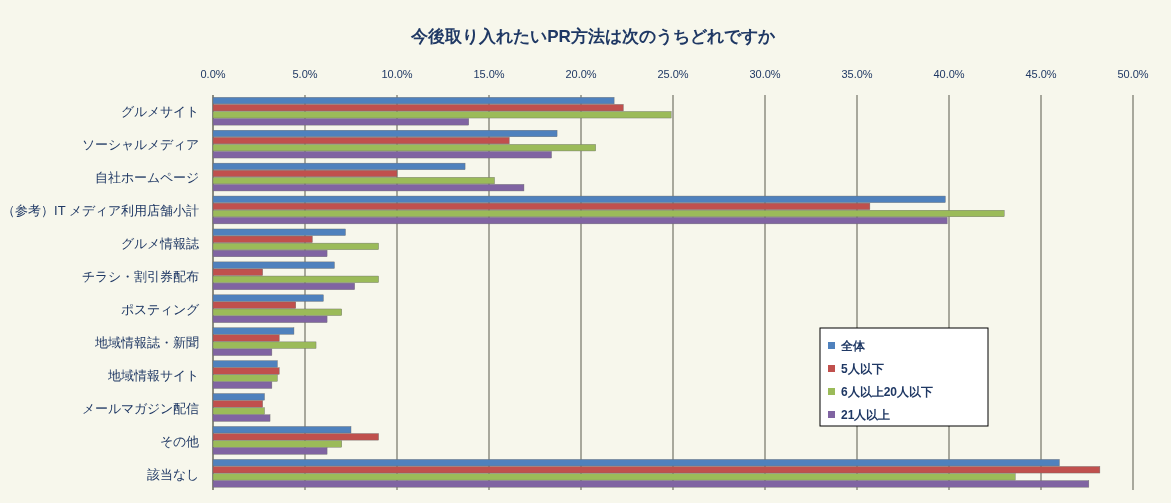  I want to click on y-tick-label: その他, so click(179, 441).